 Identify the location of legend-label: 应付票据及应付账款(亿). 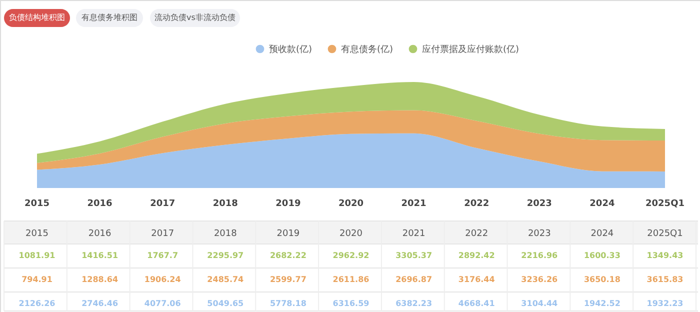
(471, 49).